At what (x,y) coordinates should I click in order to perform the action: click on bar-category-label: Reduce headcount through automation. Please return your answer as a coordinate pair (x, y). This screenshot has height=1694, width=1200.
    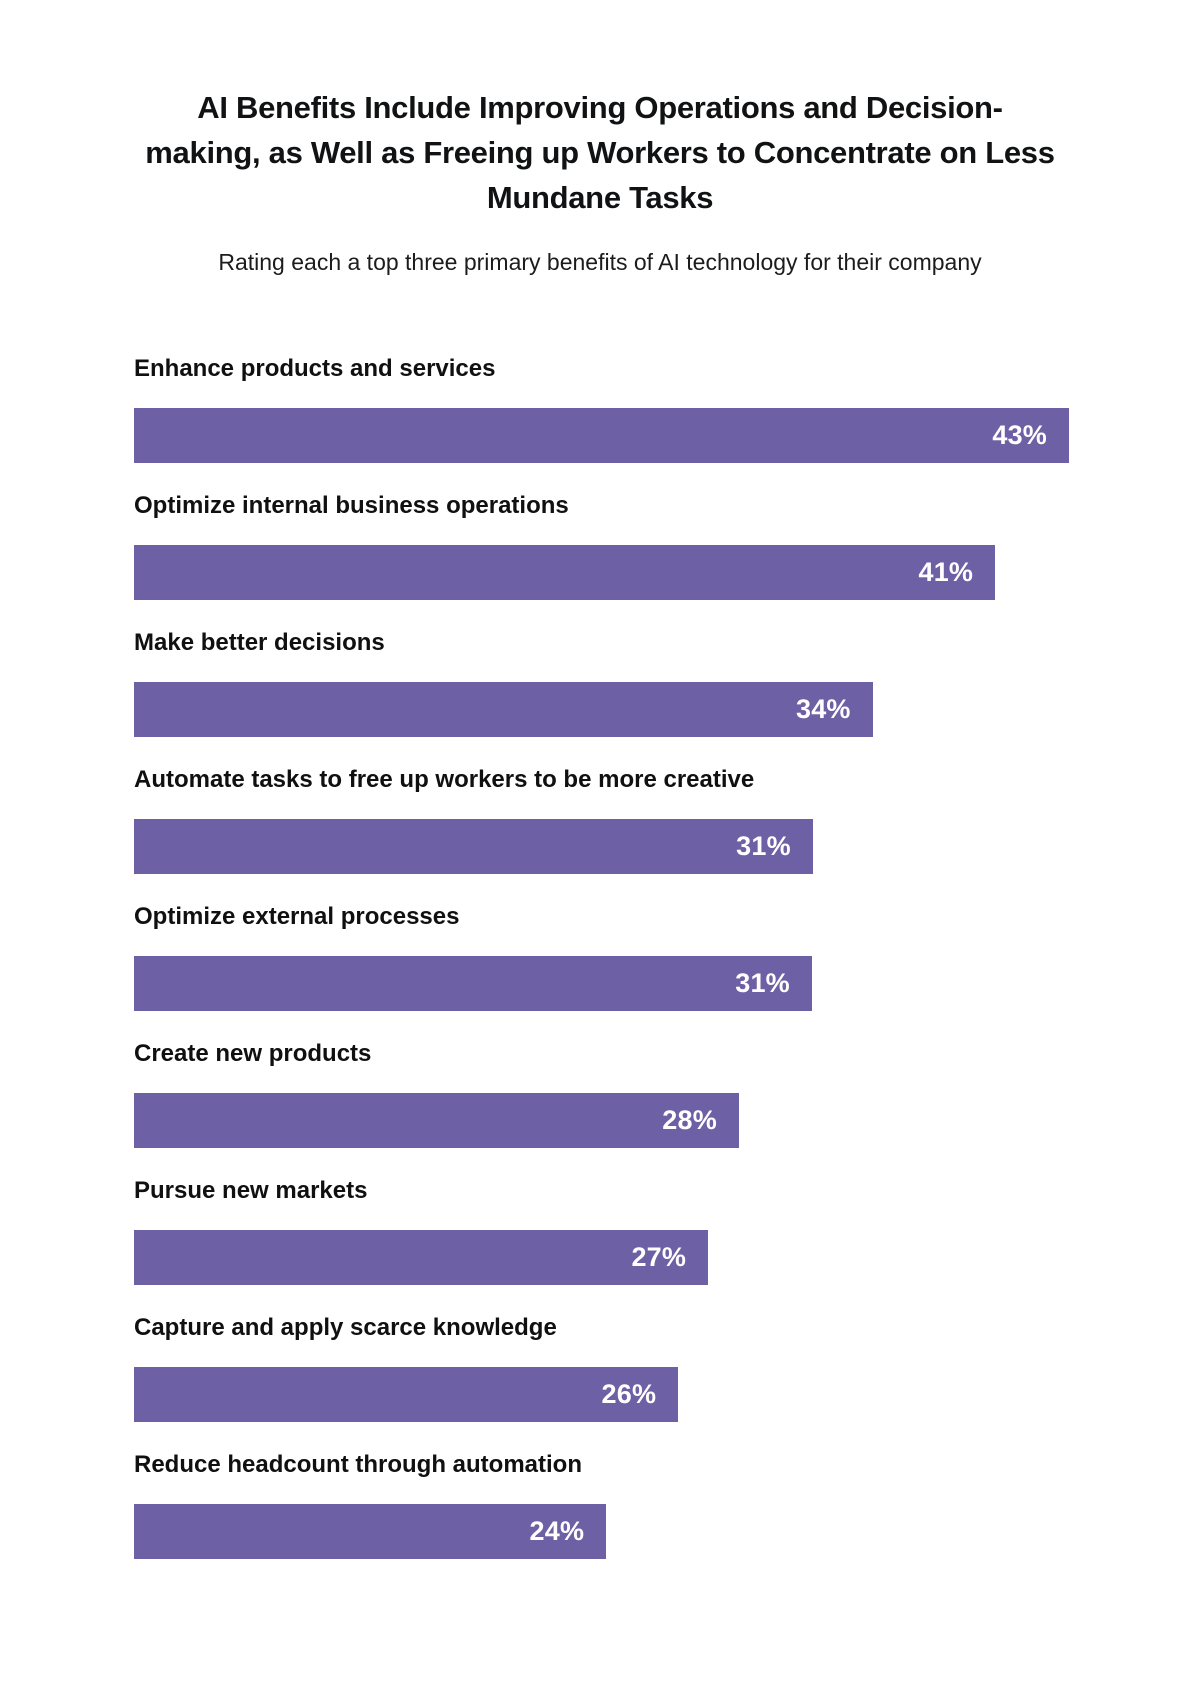
    Looking at the image, I should click on (358, 1464).